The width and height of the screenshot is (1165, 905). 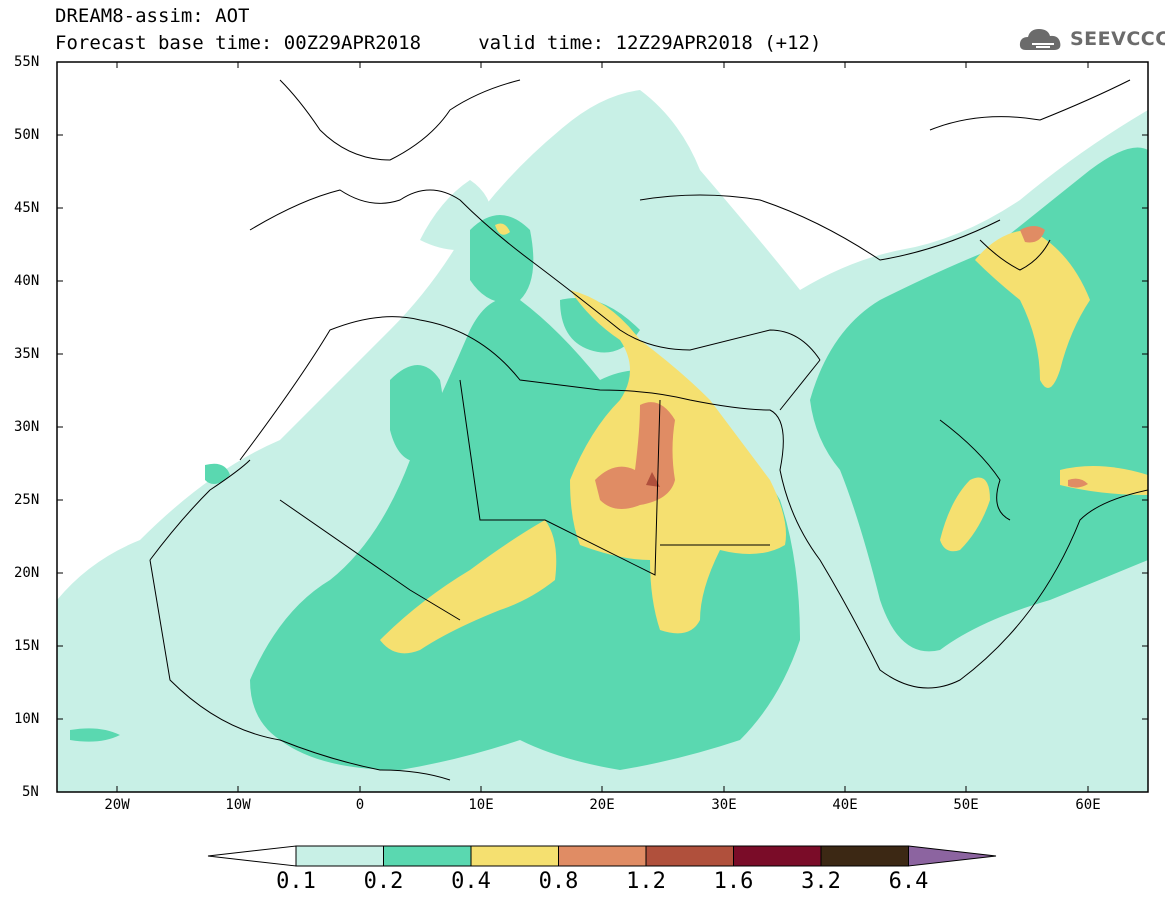 What do you see at coordinates (383, 881) in the screenshot?
I see `colorbar-label: 0.2` at bounding box center [383, 881].